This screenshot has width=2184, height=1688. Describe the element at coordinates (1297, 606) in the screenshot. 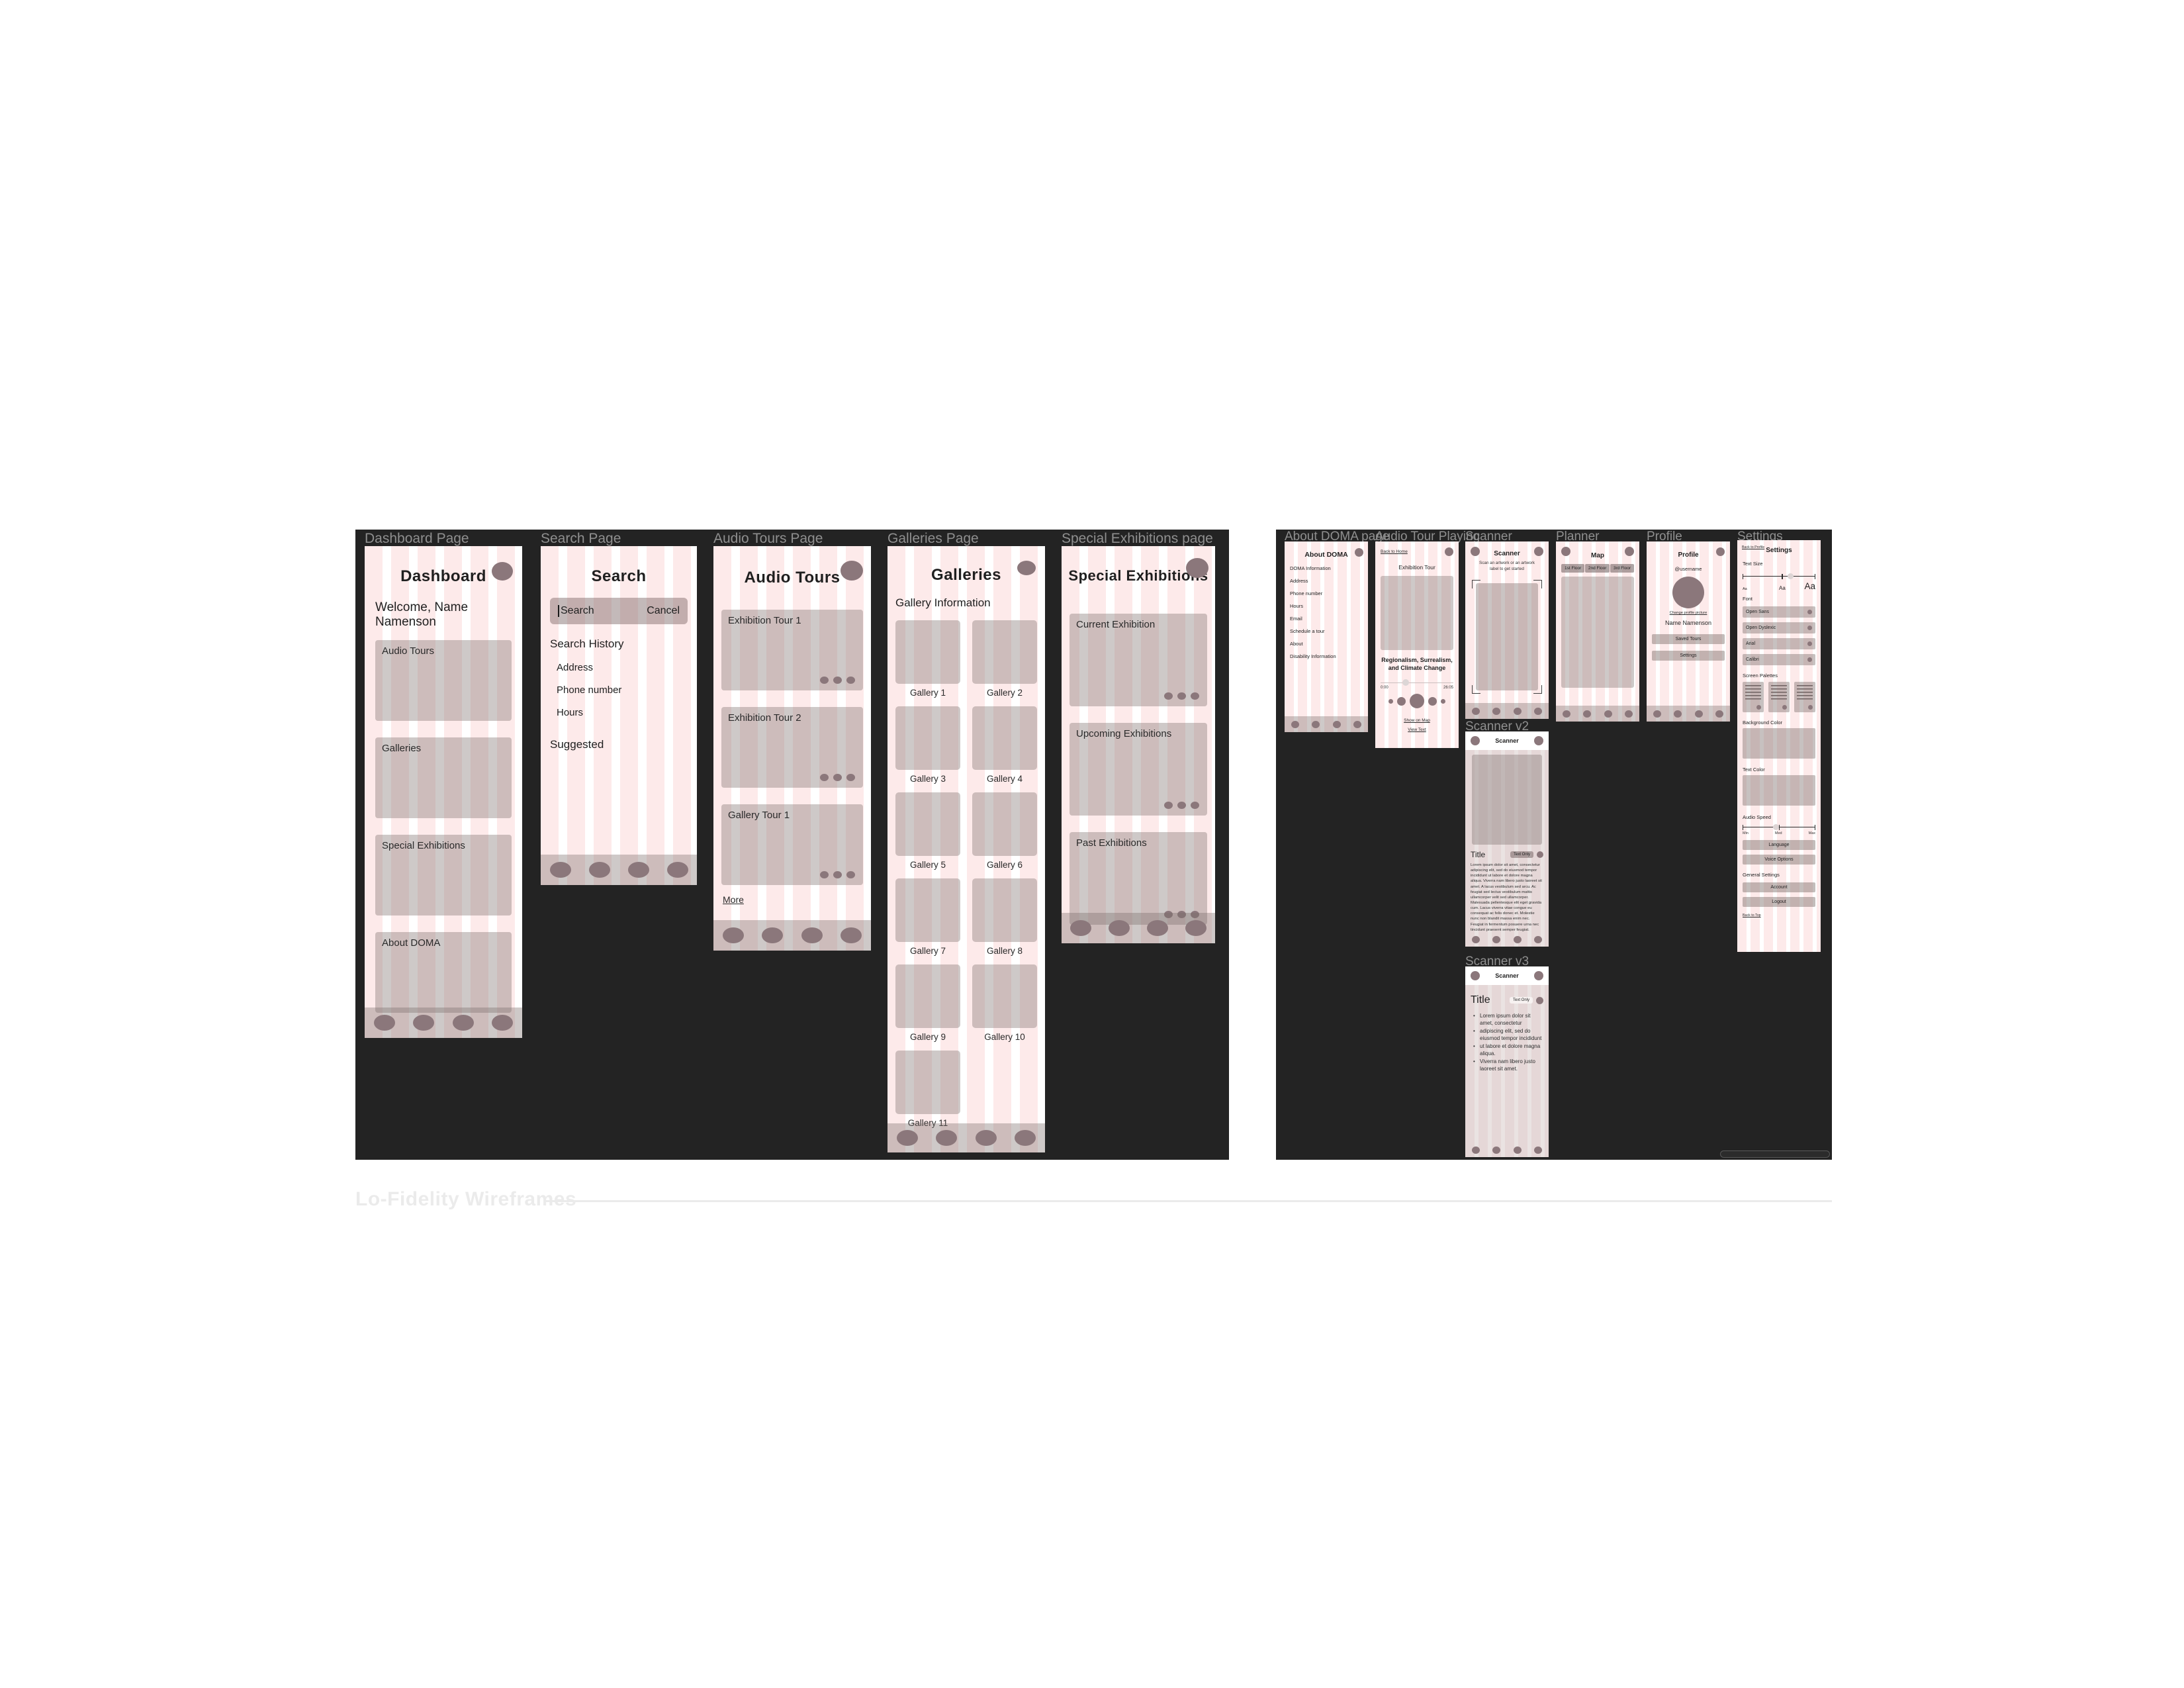

I see `about-item: Hours` at that location.